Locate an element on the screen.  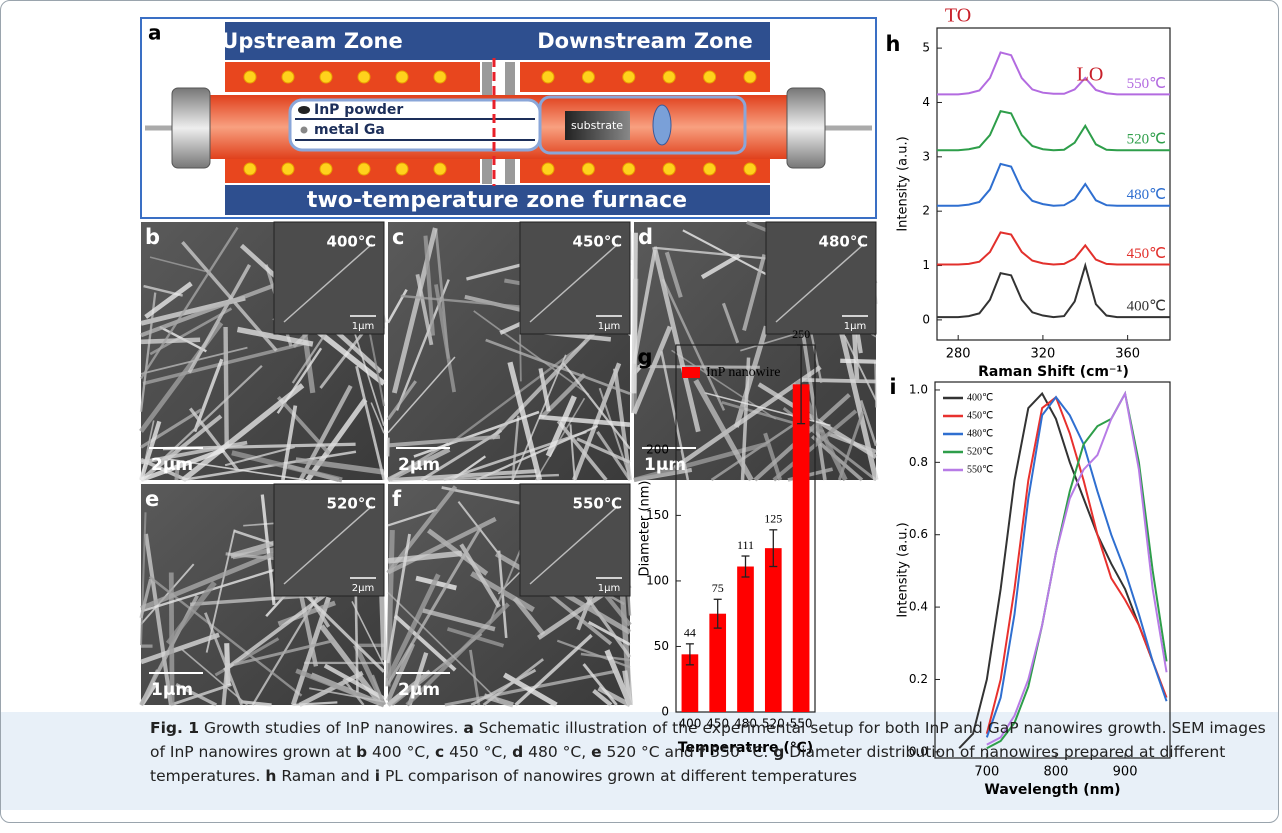
source-label: InP powder is located at coordinates (358, 110).